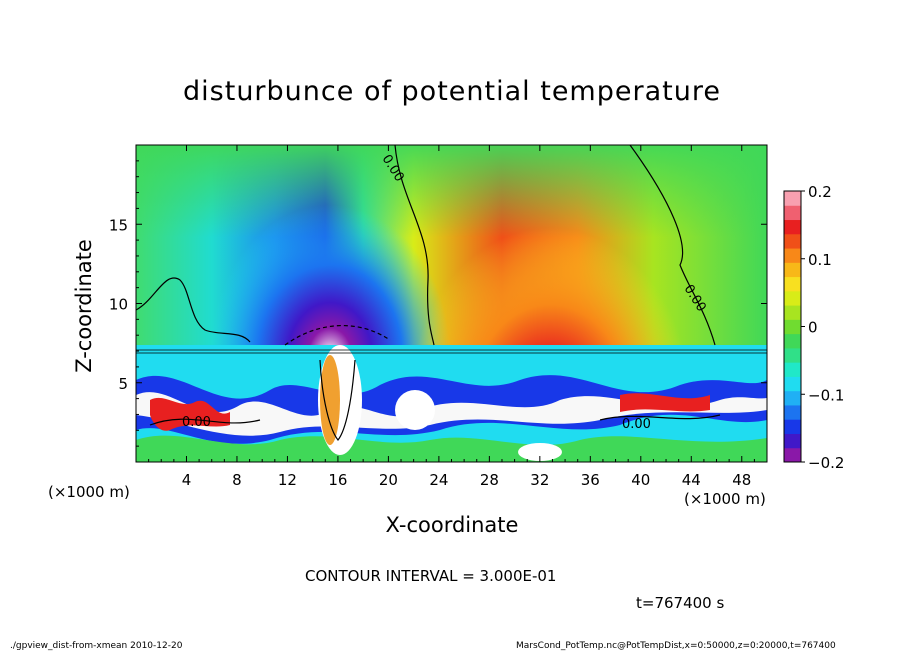 The height and width of the screenshot is (654, 904). Describe the element at coordinates (118, 225) in the screenshot. I see `y-tick-label: 15` at that location.